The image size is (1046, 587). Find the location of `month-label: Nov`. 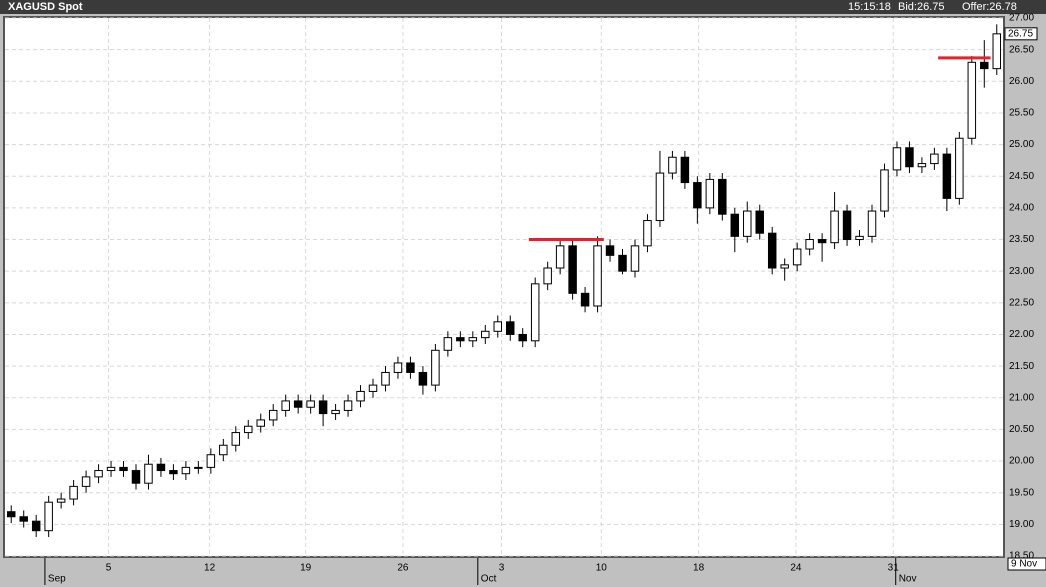

month-label: Nov is located at coordinates (908, 579).